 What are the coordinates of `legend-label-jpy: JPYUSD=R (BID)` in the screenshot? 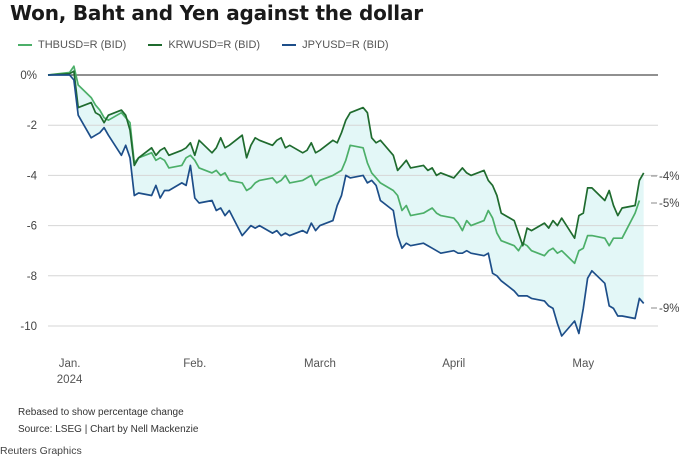 It's located at (345, 45).